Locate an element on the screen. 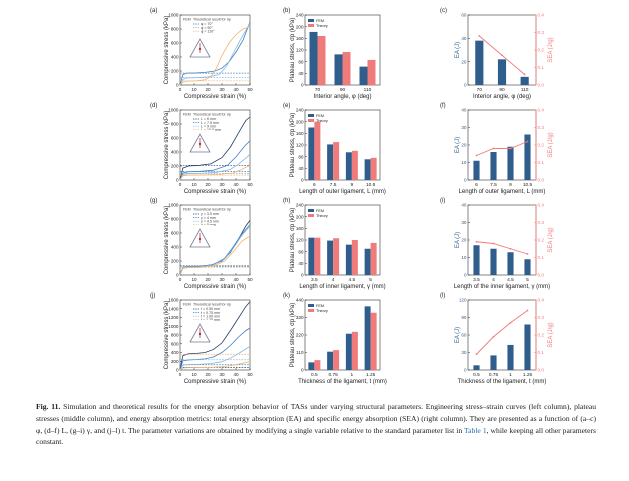  panel-label: (c) is located at coordinates (443, 11).